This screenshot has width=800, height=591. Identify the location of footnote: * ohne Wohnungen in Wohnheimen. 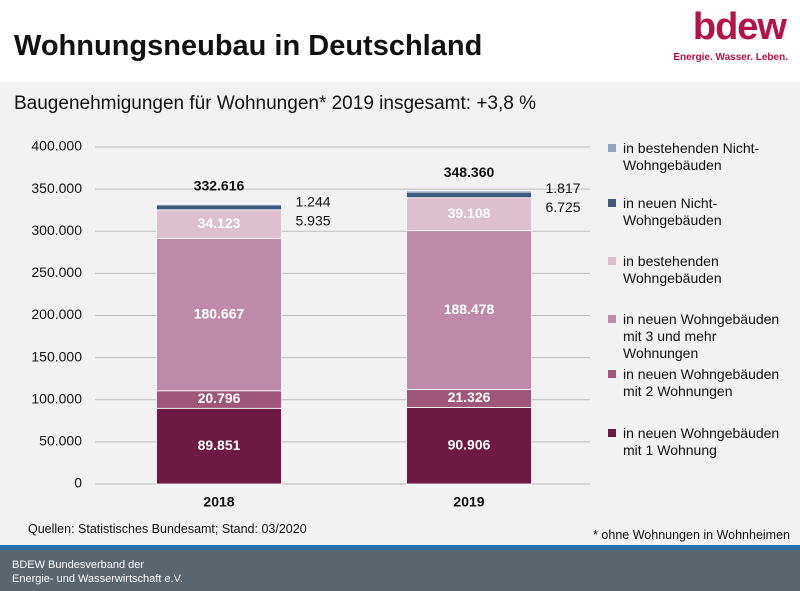
(691, 535).